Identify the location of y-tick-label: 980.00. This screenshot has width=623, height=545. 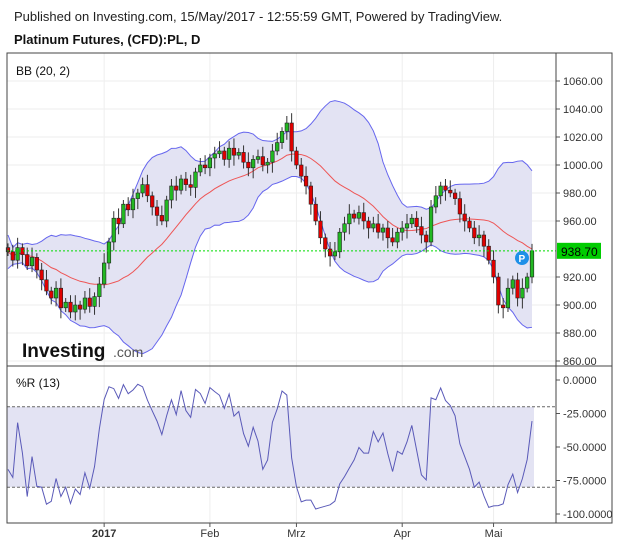
(580, 194).